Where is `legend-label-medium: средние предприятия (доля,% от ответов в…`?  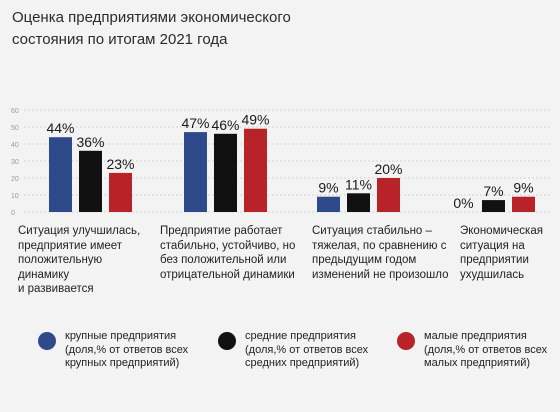
legend-label-medium: средние предприятия (доля,% от ответов в… is located at coordinates (307, 349).